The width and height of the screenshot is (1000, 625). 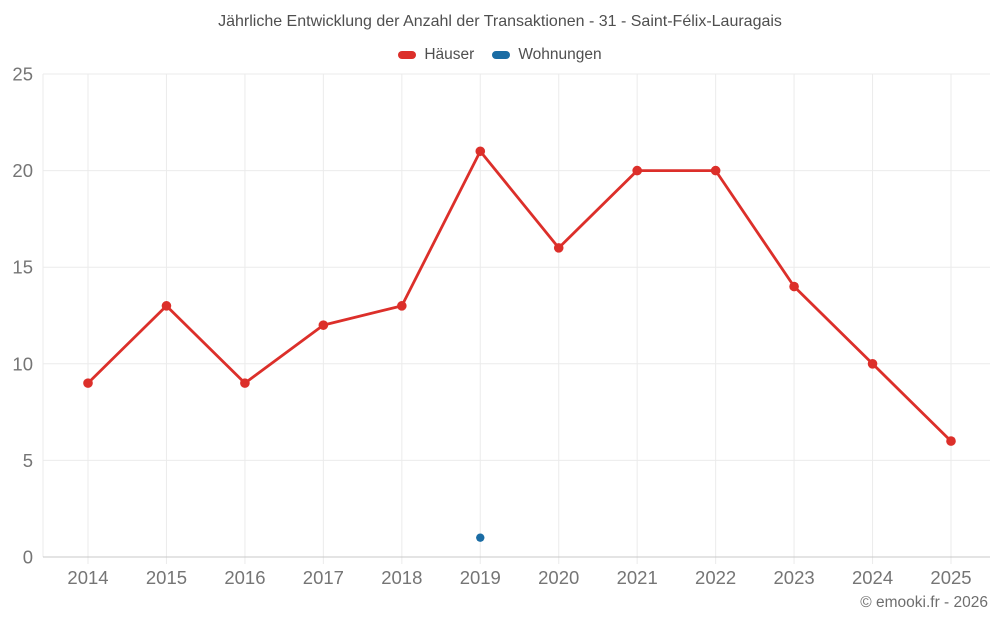 What do you see at coordinates (637, 170) in the screenshot?
I see `data-point-haeuser-2021` at bounding box center [637, 170].